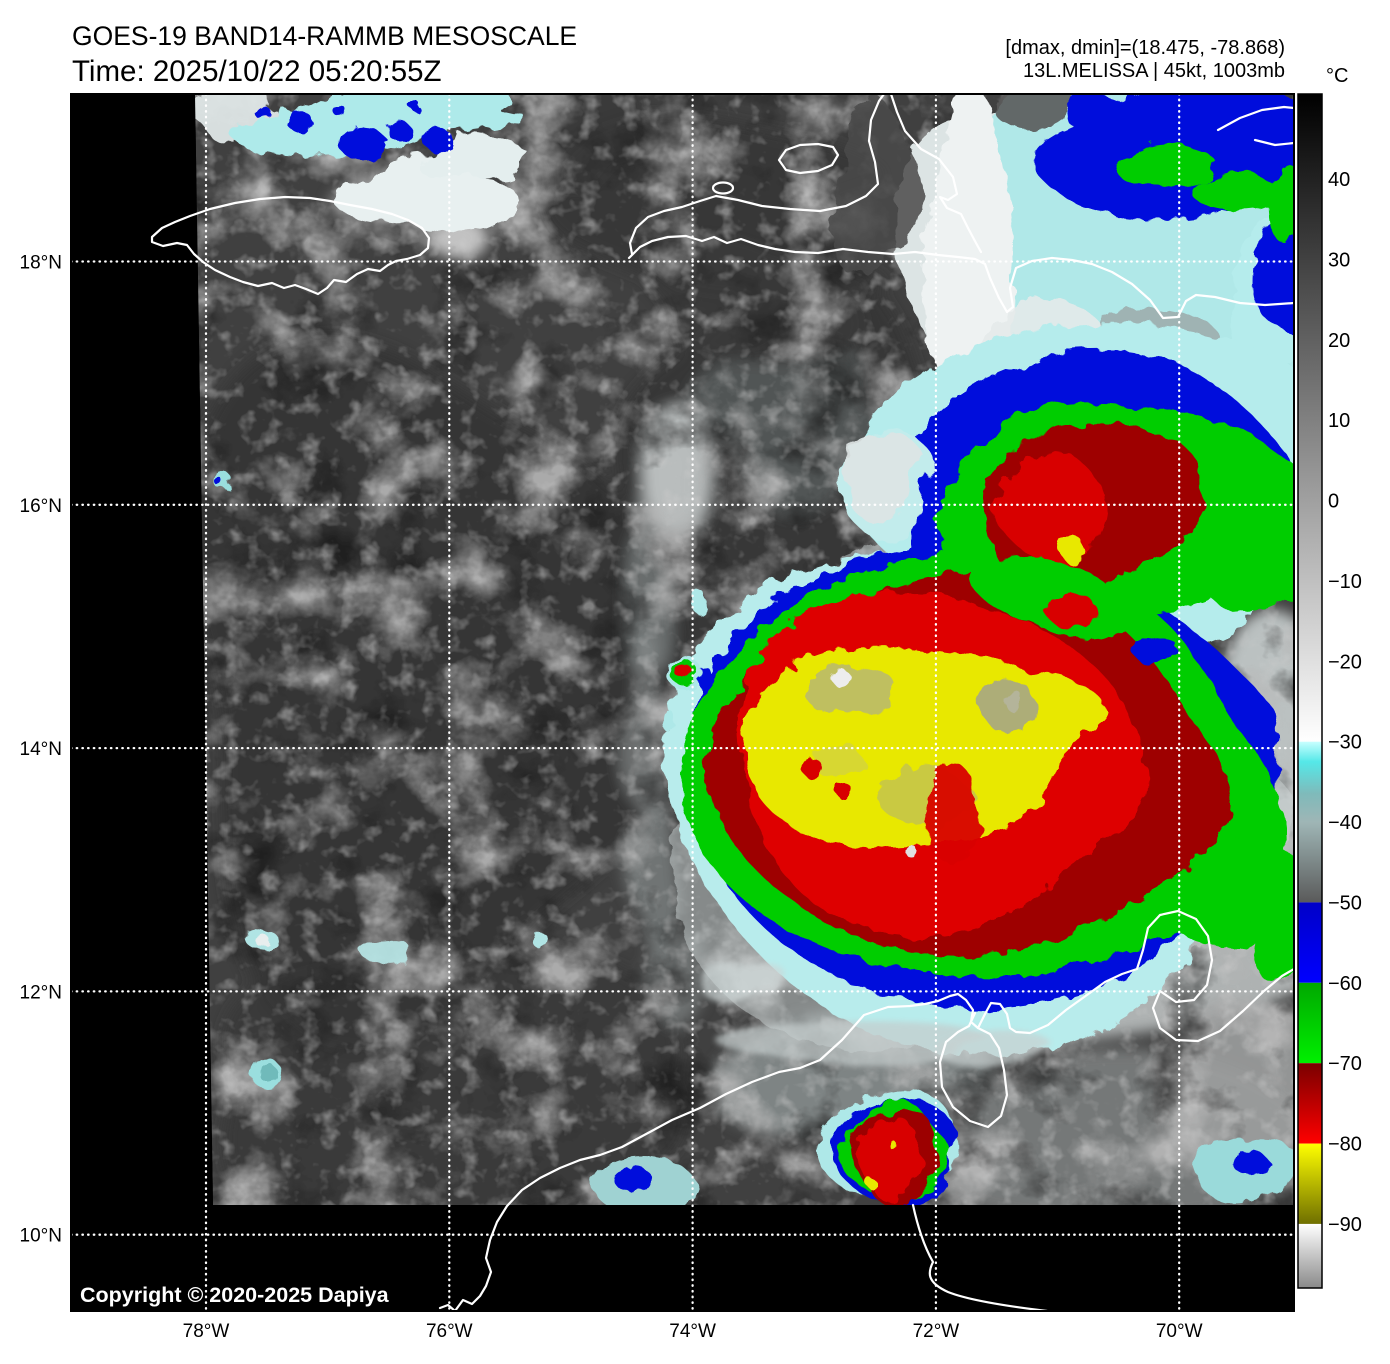 Image resolution: width=1390 pixels, height=1364 pixels. Describe the element at coordinates (206, 1331) in the screenshot. I see `svg-text: 78°W` at that location.